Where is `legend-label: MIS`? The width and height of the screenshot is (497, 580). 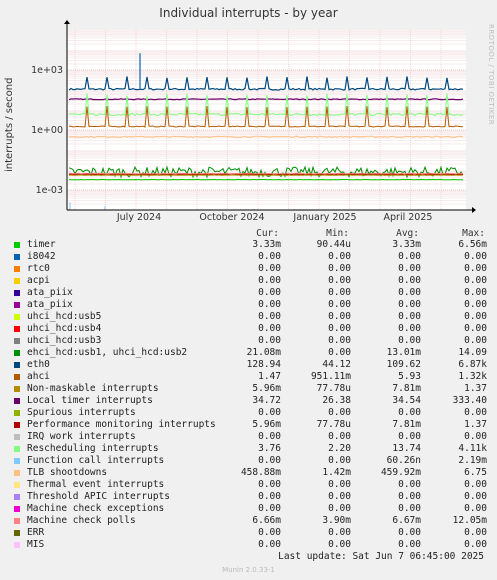
legend-label: MIS is located at coordinates (36, 544).